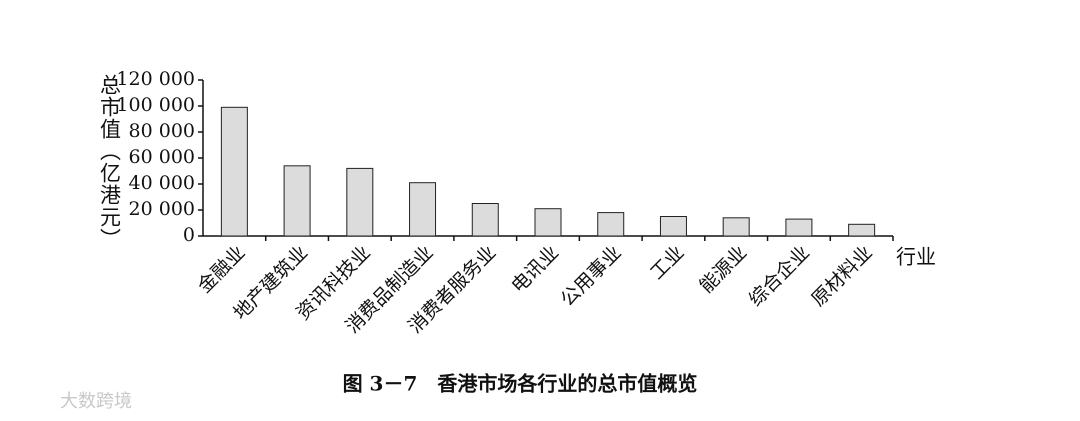 This screenshot has width=1080, height=421. I want to click on y-tick-label: 60 000, so click(162, 157).